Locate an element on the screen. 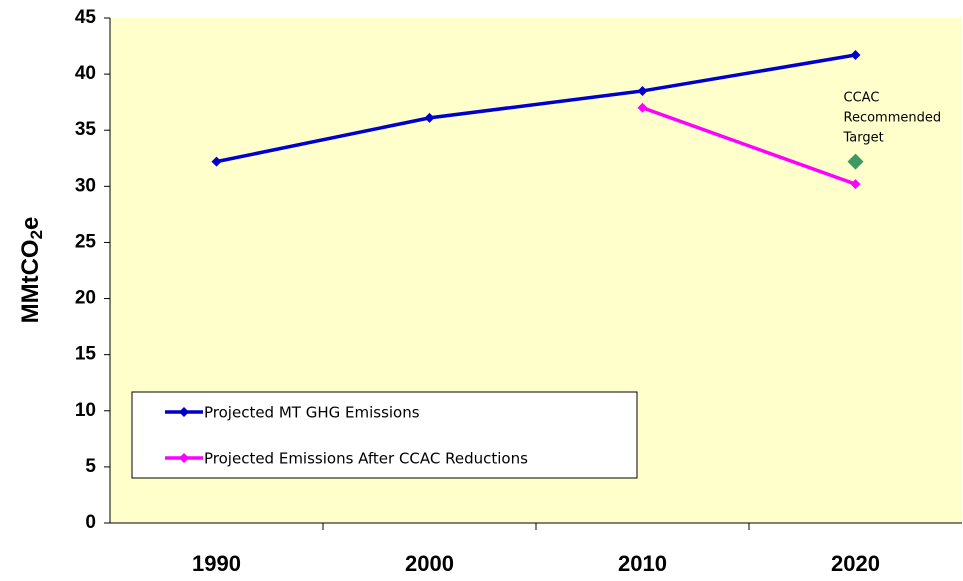  x-tick-label: 2010 is located at coordinates (642, 563).